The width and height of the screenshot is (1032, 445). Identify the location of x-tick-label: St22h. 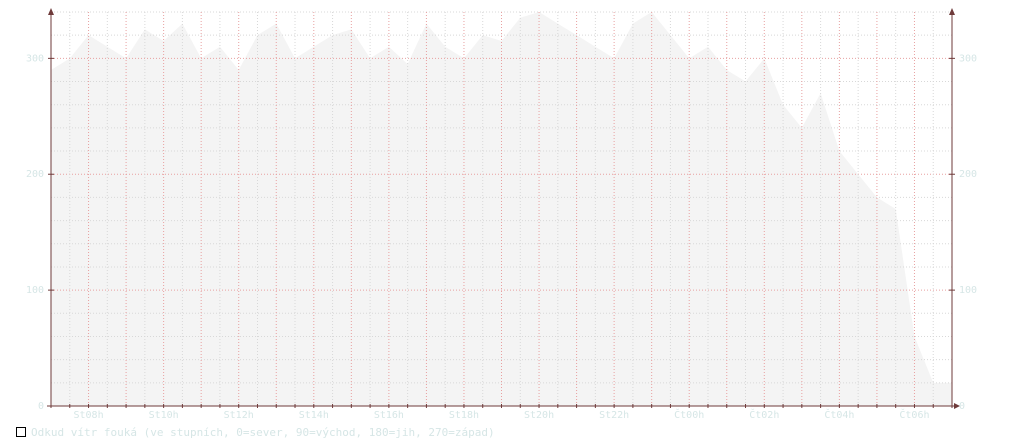
(614, 415).